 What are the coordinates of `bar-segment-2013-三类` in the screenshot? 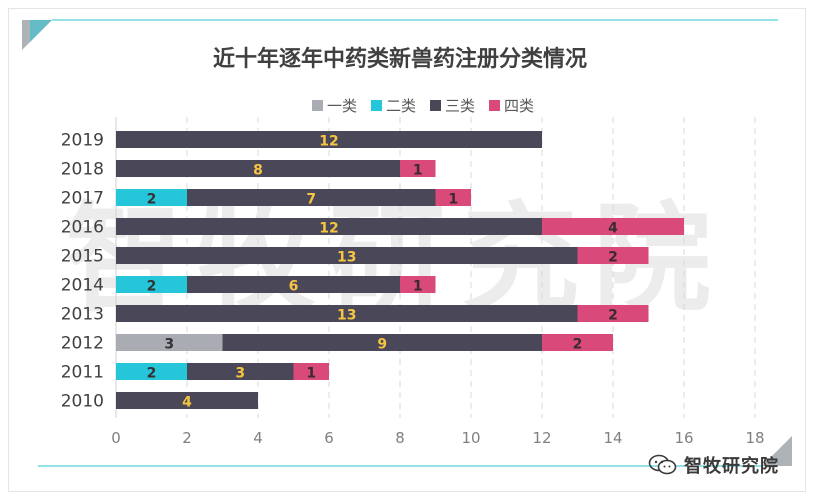 It's located at (347, 313).